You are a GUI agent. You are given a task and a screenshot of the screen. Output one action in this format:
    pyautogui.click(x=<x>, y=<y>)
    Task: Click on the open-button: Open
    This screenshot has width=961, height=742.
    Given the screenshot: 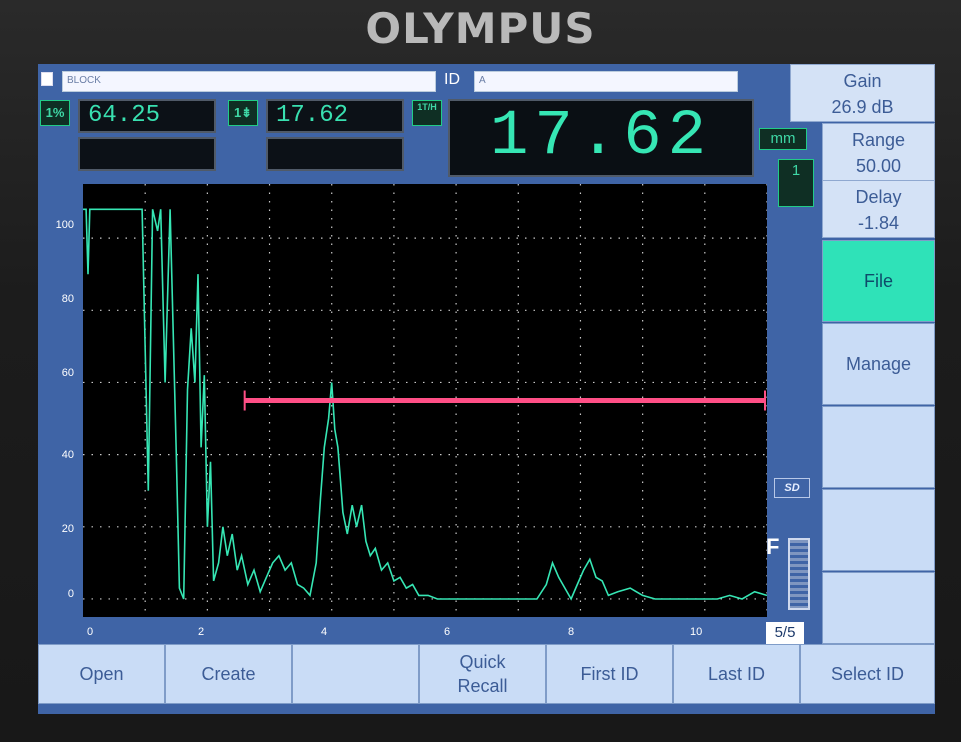 What is the action you would take?
    pyautogui.click(x=101, y=674)
    